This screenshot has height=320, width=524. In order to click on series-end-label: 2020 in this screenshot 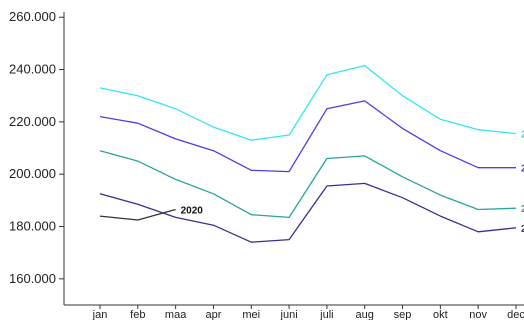, I will do `click(192, 211)`.